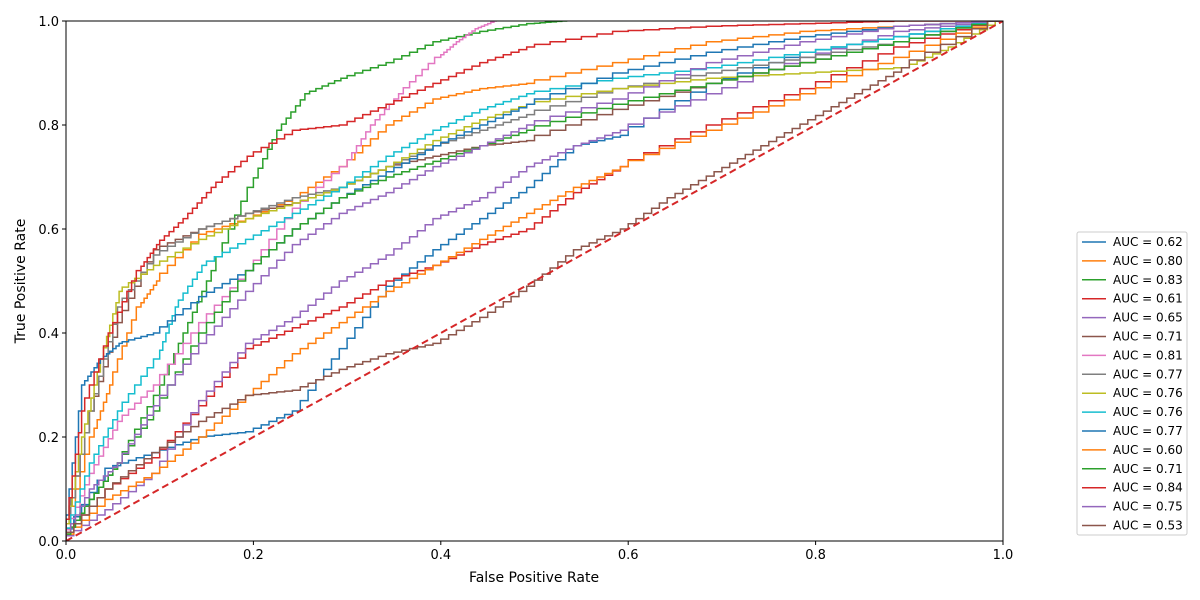 Image resolution: width=1200 pixels, height=600 pixels. Describe the element at coordinates (1148, 299) in the screenshot. I see `legend-entry: AUC = 0.61` at that location.